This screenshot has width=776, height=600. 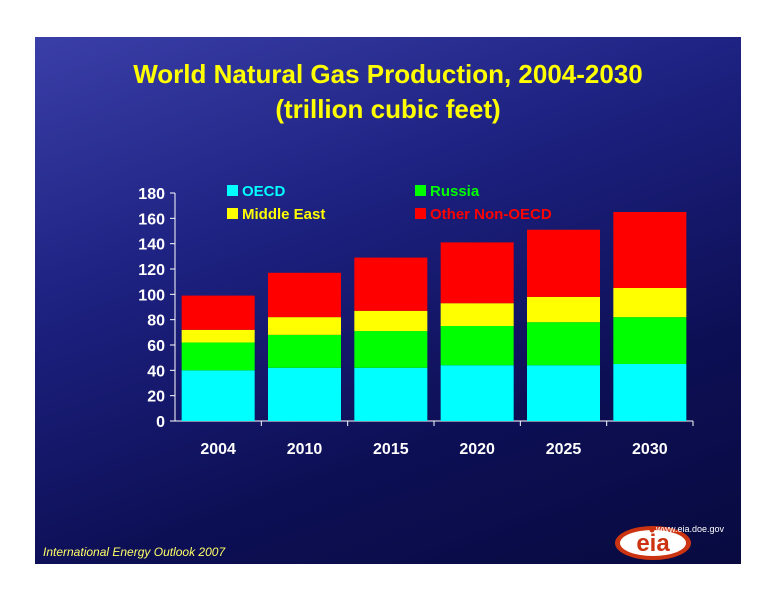 What do you see at coordinates (563, 309) in the screenshot?
I see `bar-middle-east-2025` at bounding box center [563, 309].